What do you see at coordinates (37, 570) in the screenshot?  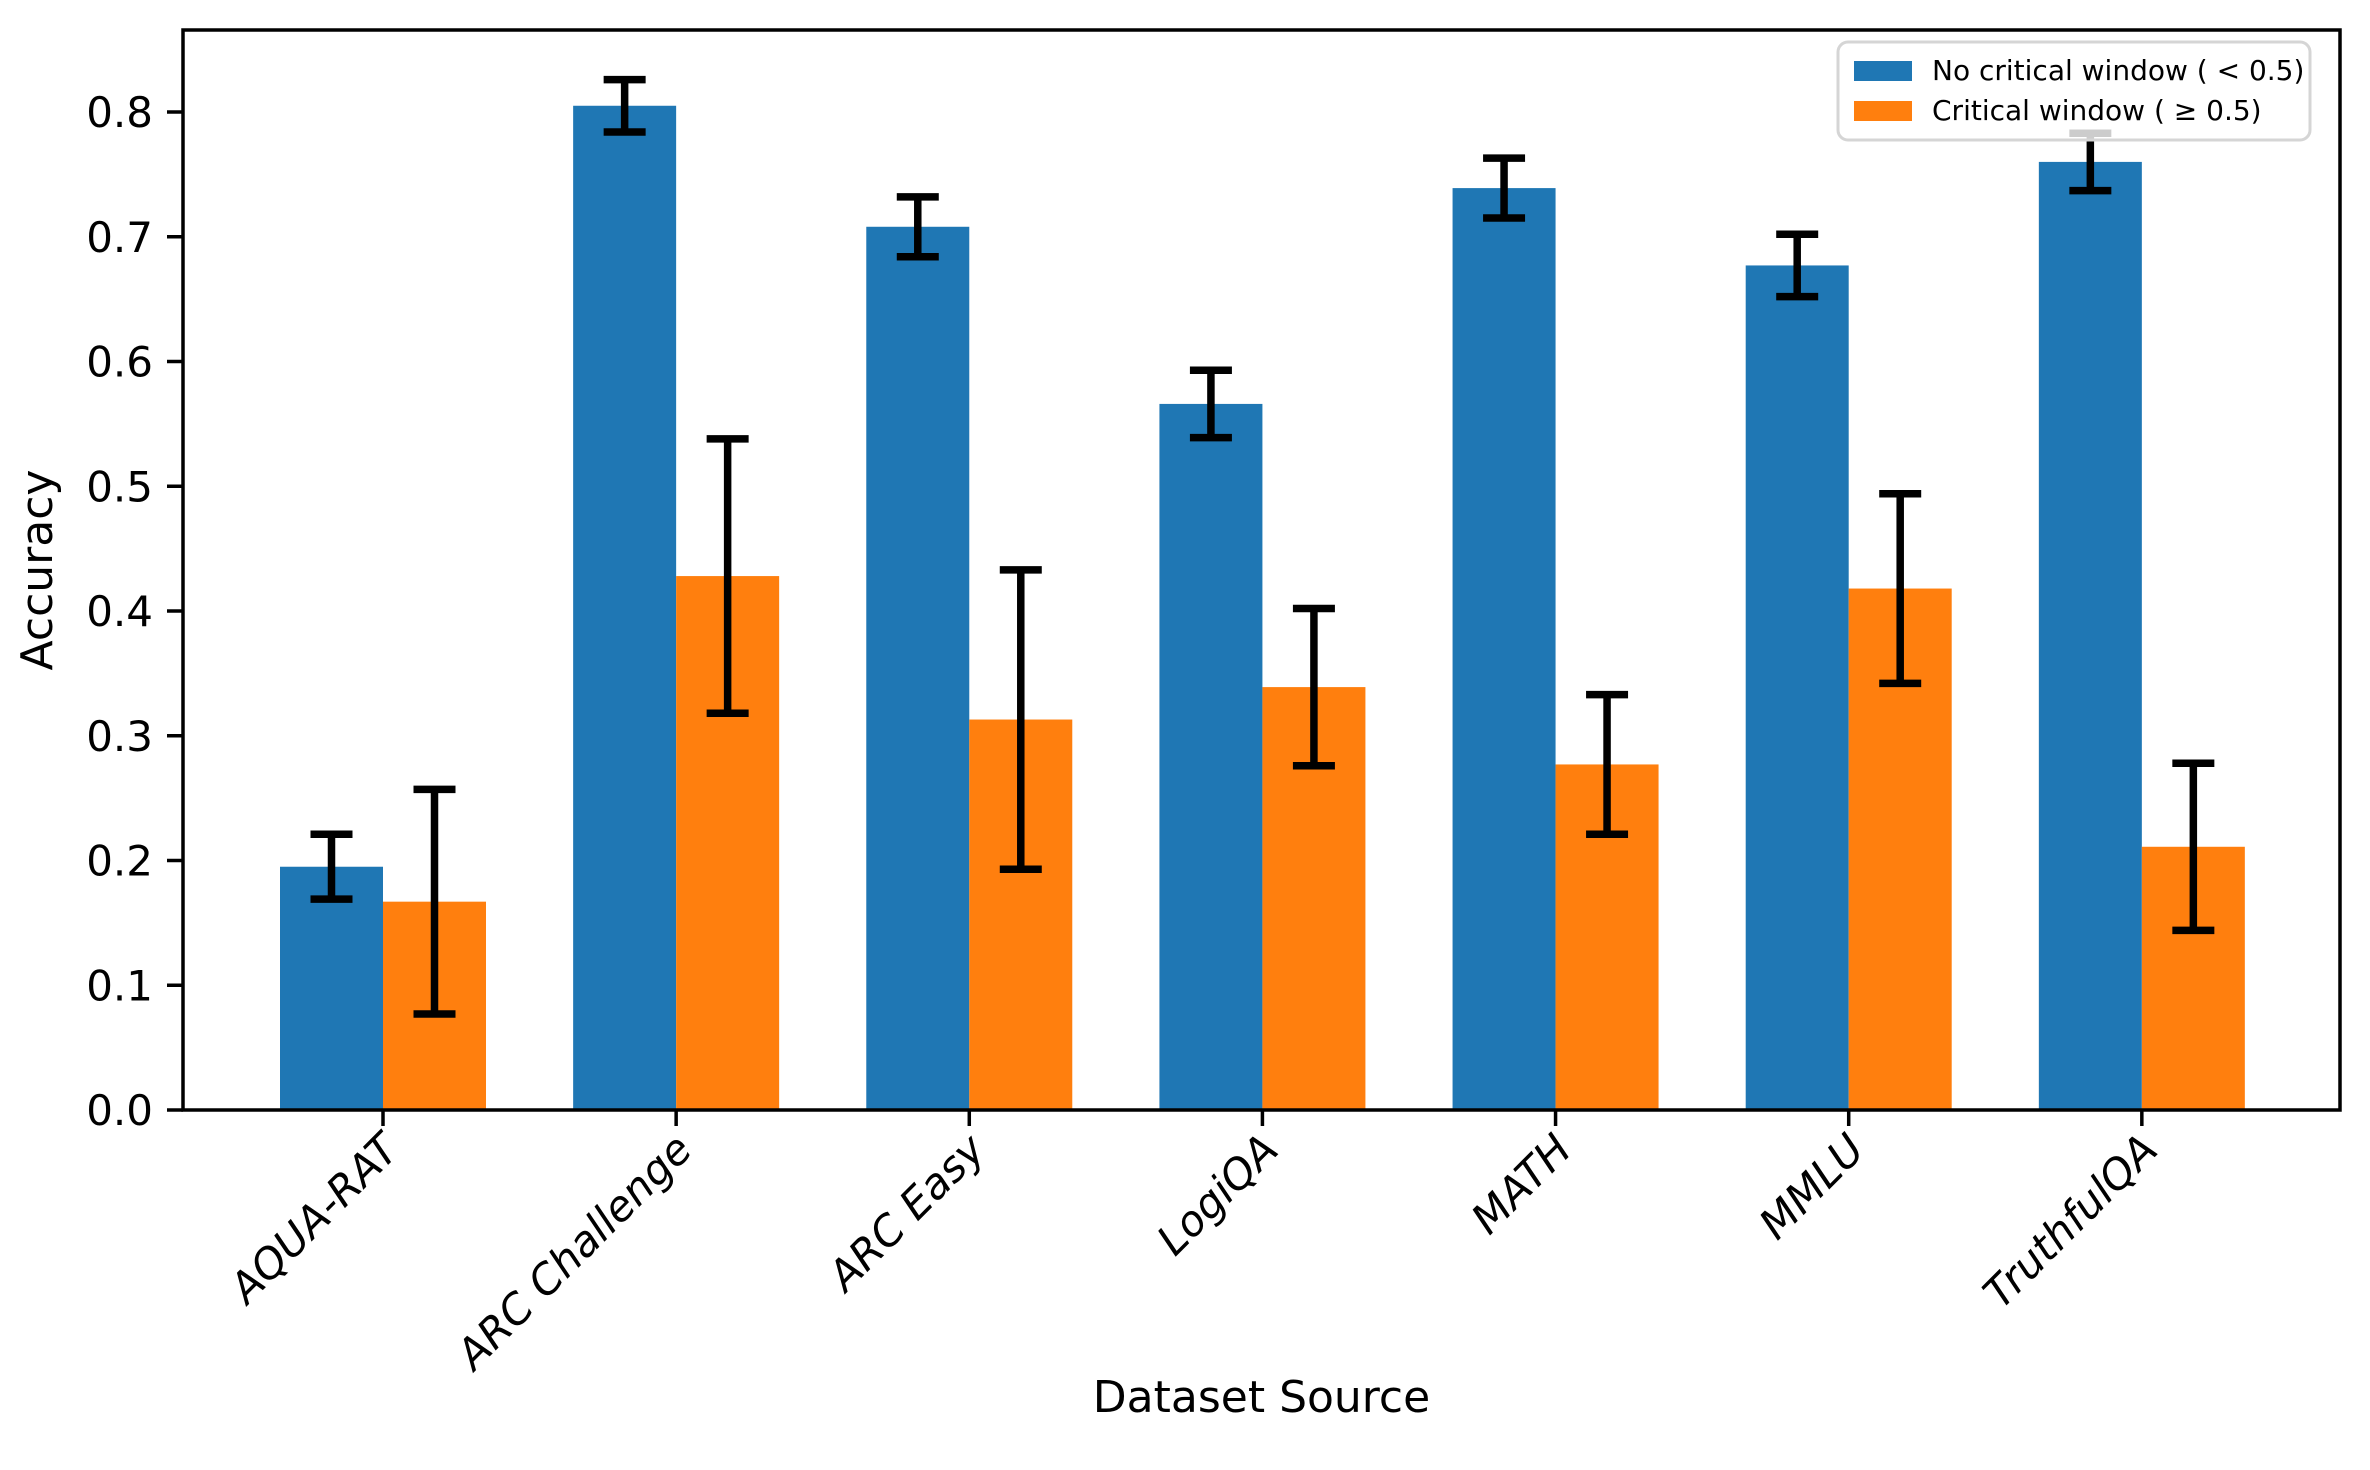 I see `y-axis-label: Accuracy` at bounding box center [37, 570].